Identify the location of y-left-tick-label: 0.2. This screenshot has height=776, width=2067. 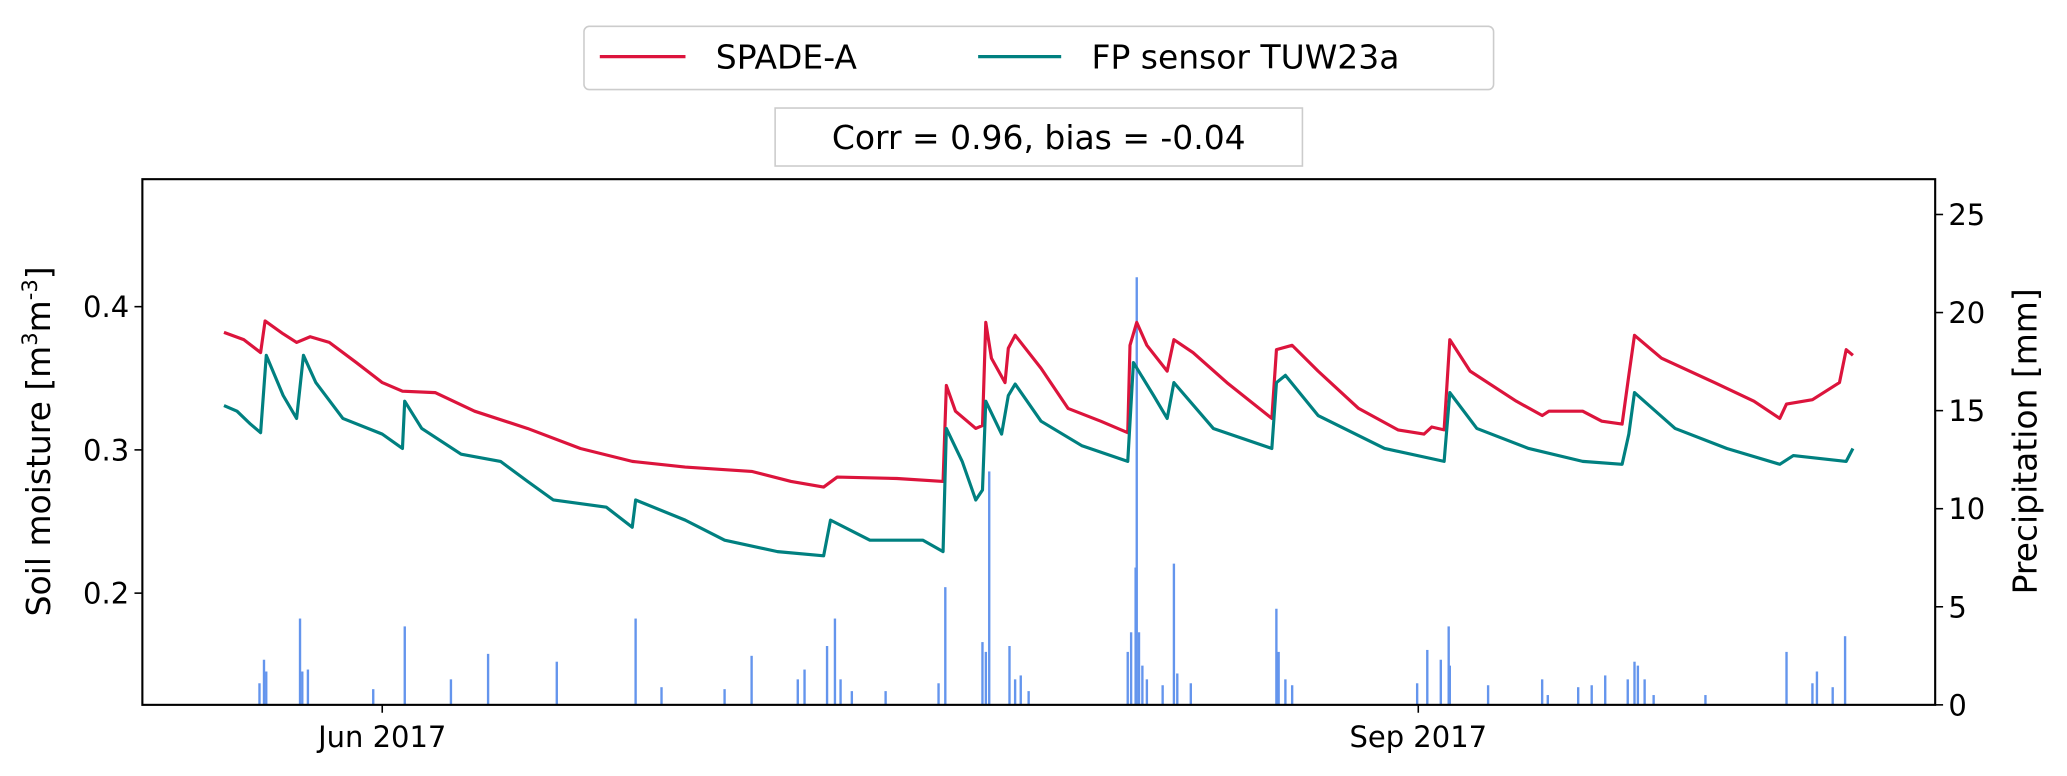
(106, 594).